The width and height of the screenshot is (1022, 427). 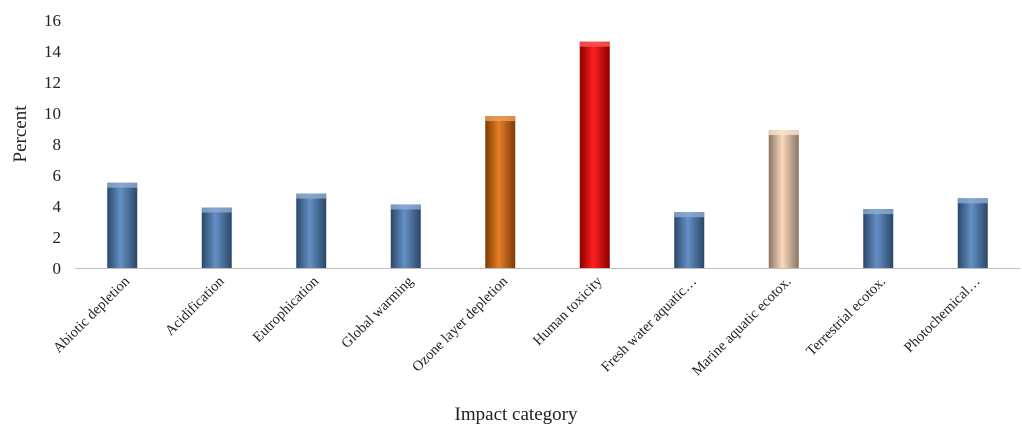 I want to click on x-tick-label: Abiotic depletion, so click(x=91, y=314).